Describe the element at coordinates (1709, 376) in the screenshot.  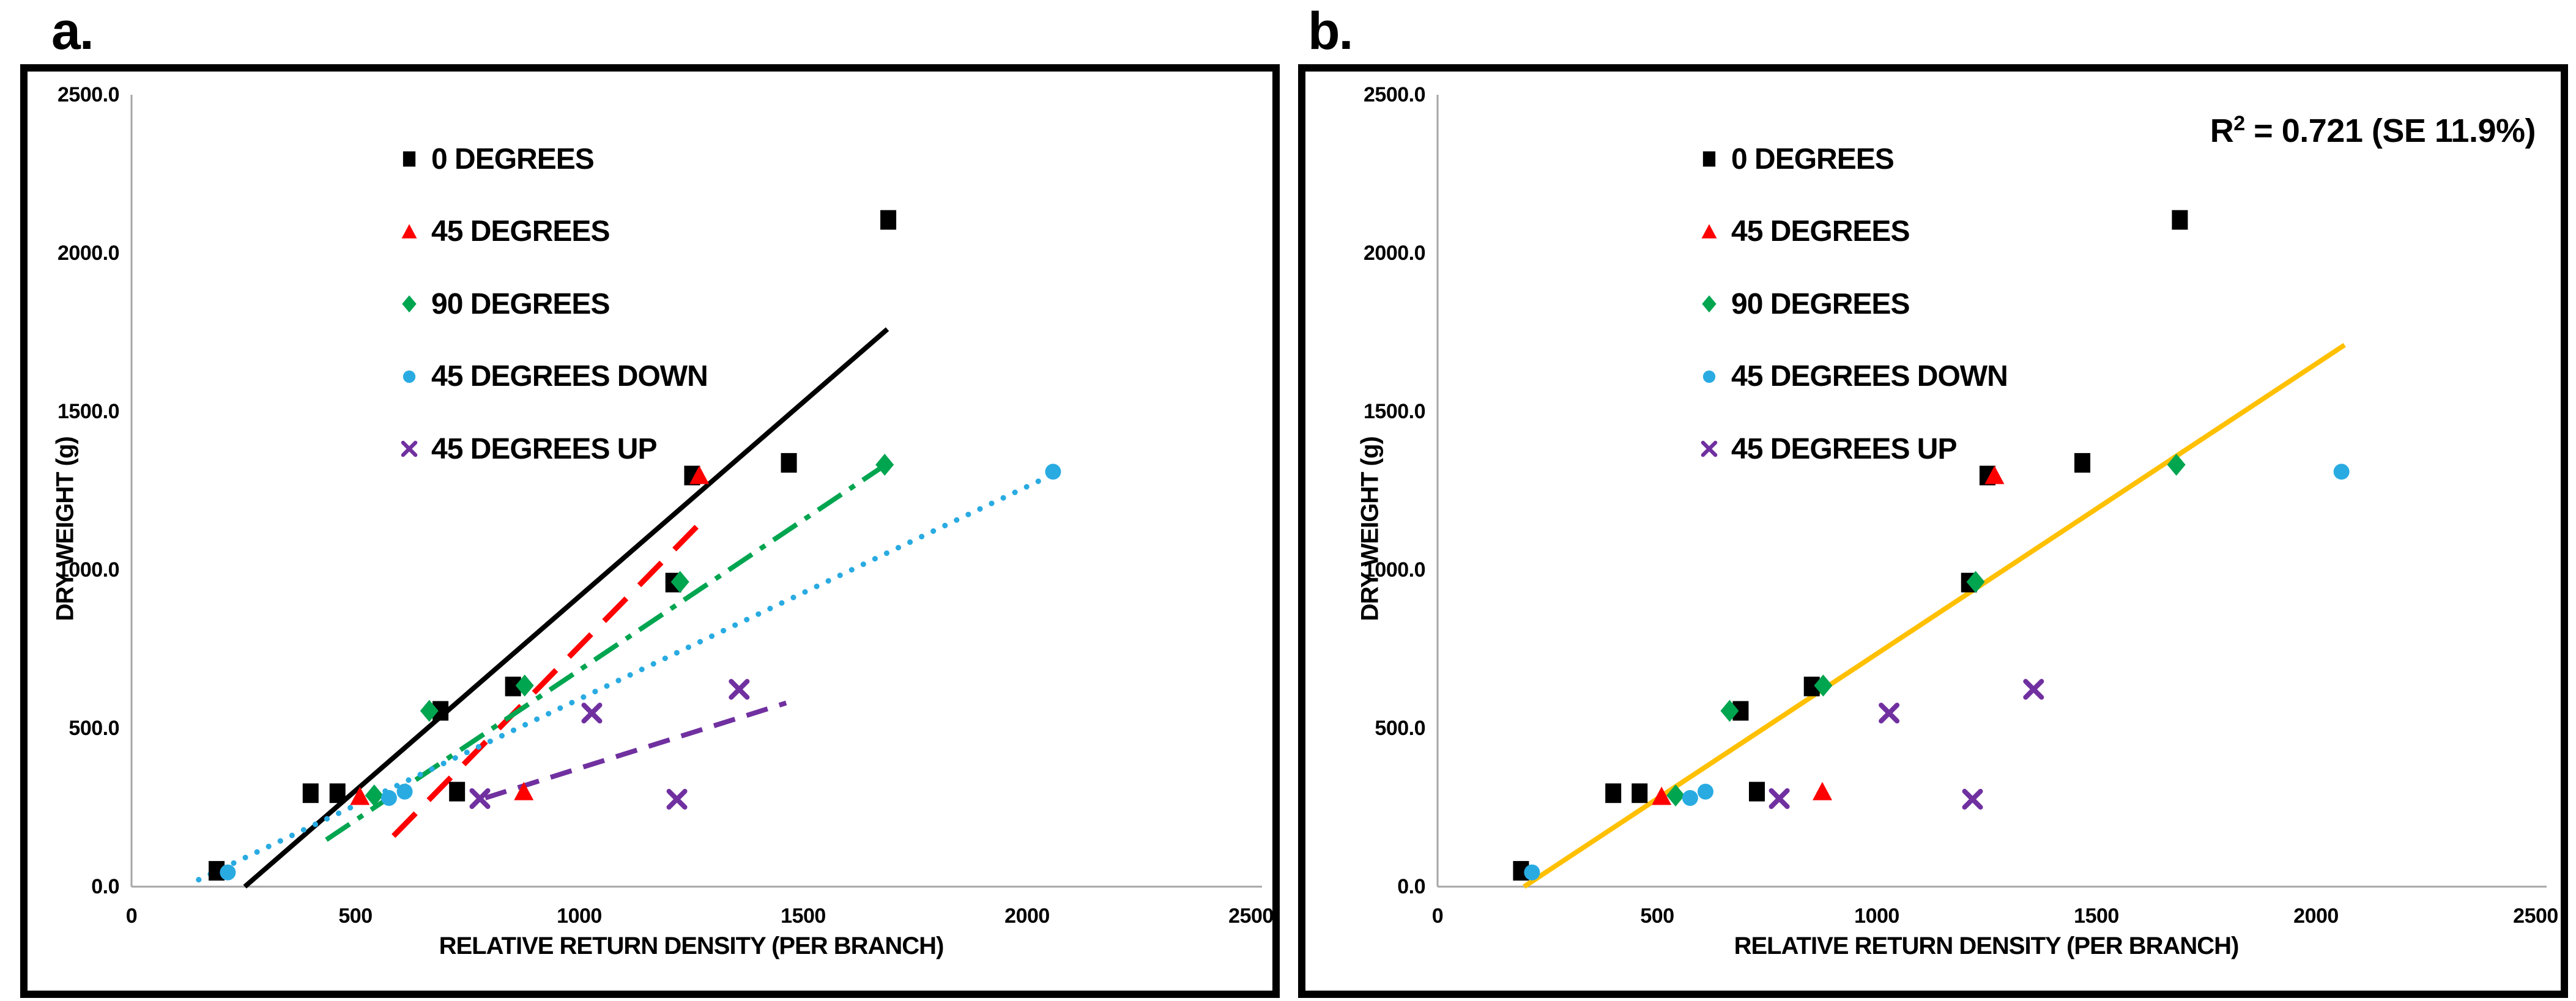
I see `legend-circle-icon` at that location.